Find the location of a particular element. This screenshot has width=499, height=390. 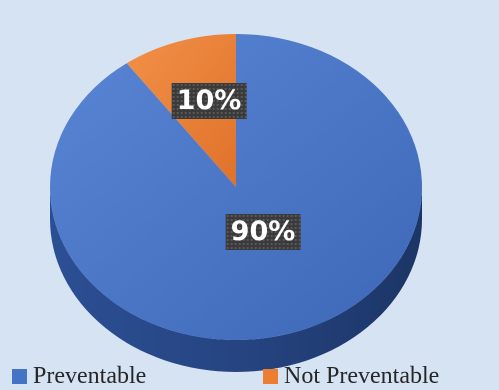

legend-item-not-preventable: Not Preventable is located at coordinates (351, 376).